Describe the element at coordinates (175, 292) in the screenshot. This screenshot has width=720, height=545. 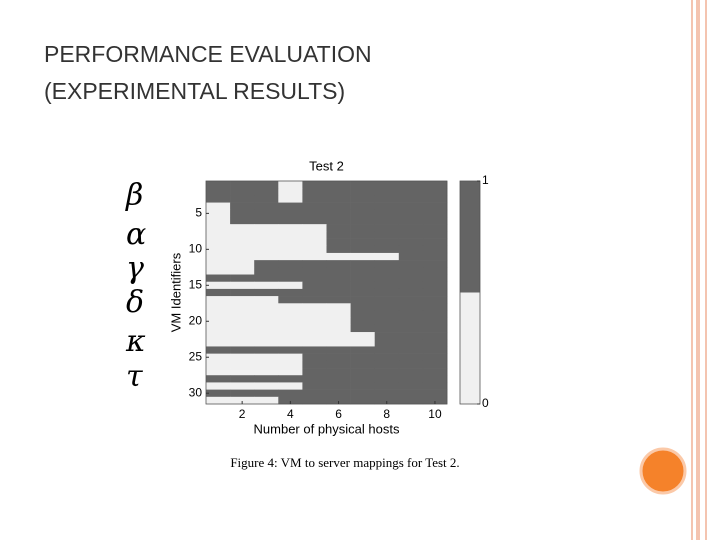
I see `y-axis-label: VM Identifiers` at that location.